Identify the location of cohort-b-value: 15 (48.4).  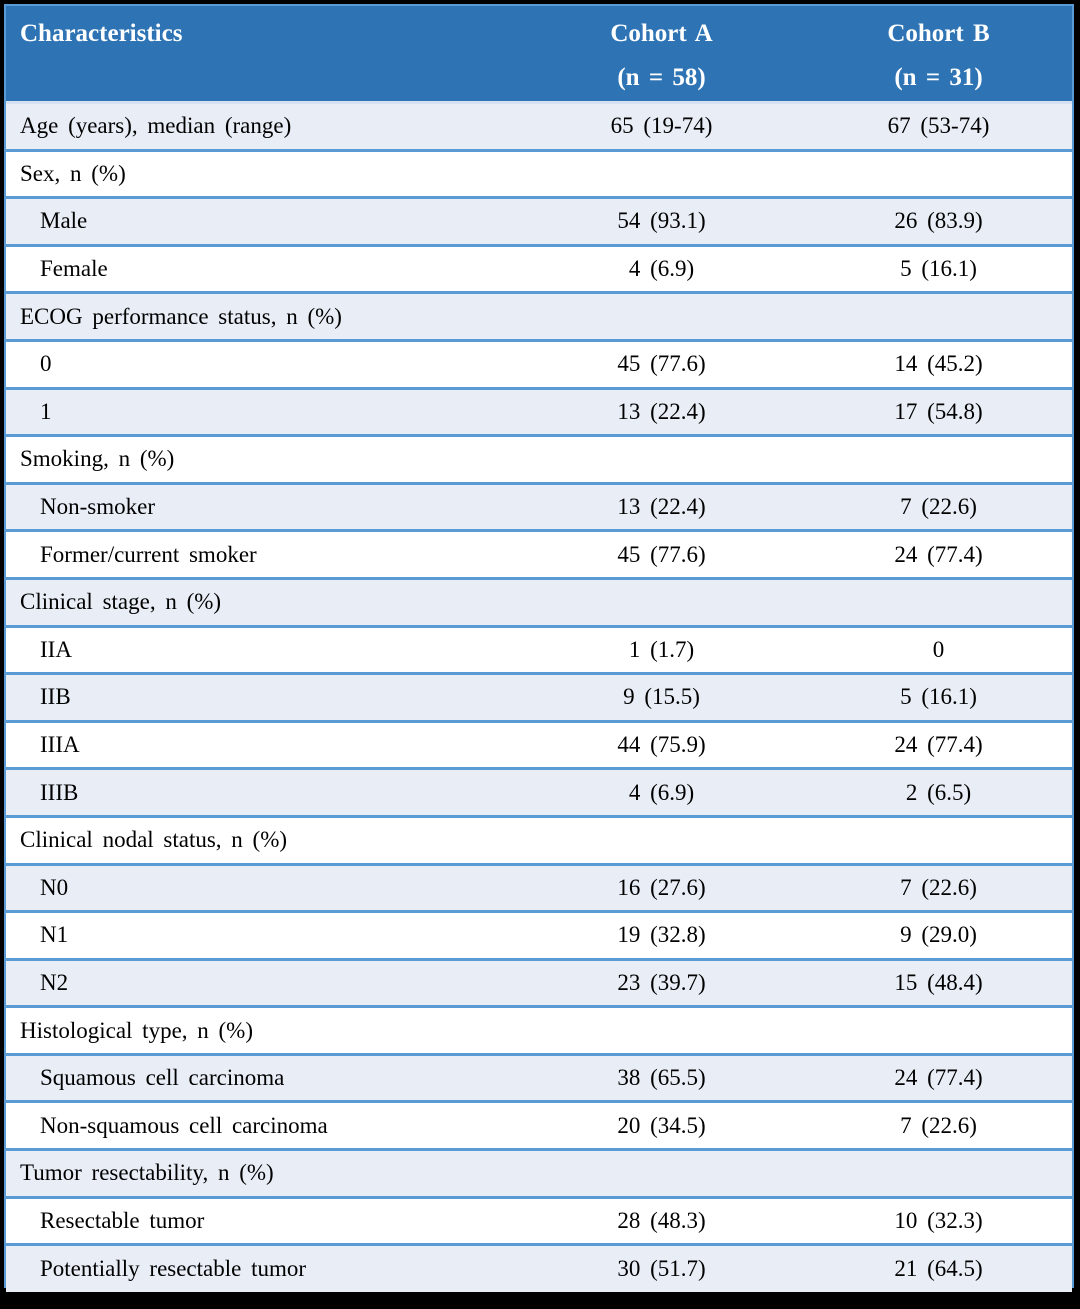
(938, 982).